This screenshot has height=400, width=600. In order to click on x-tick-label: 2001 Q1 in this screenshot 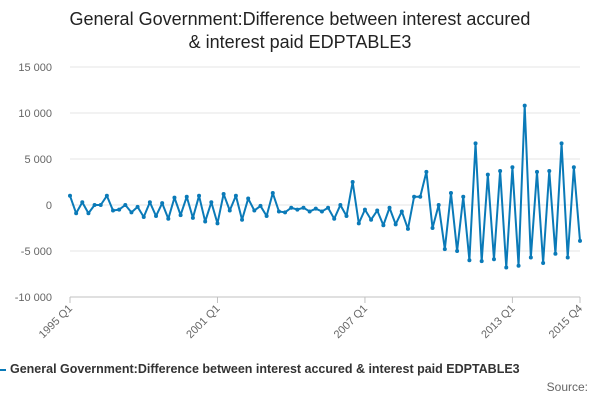, I will do `click(203, 322)`.